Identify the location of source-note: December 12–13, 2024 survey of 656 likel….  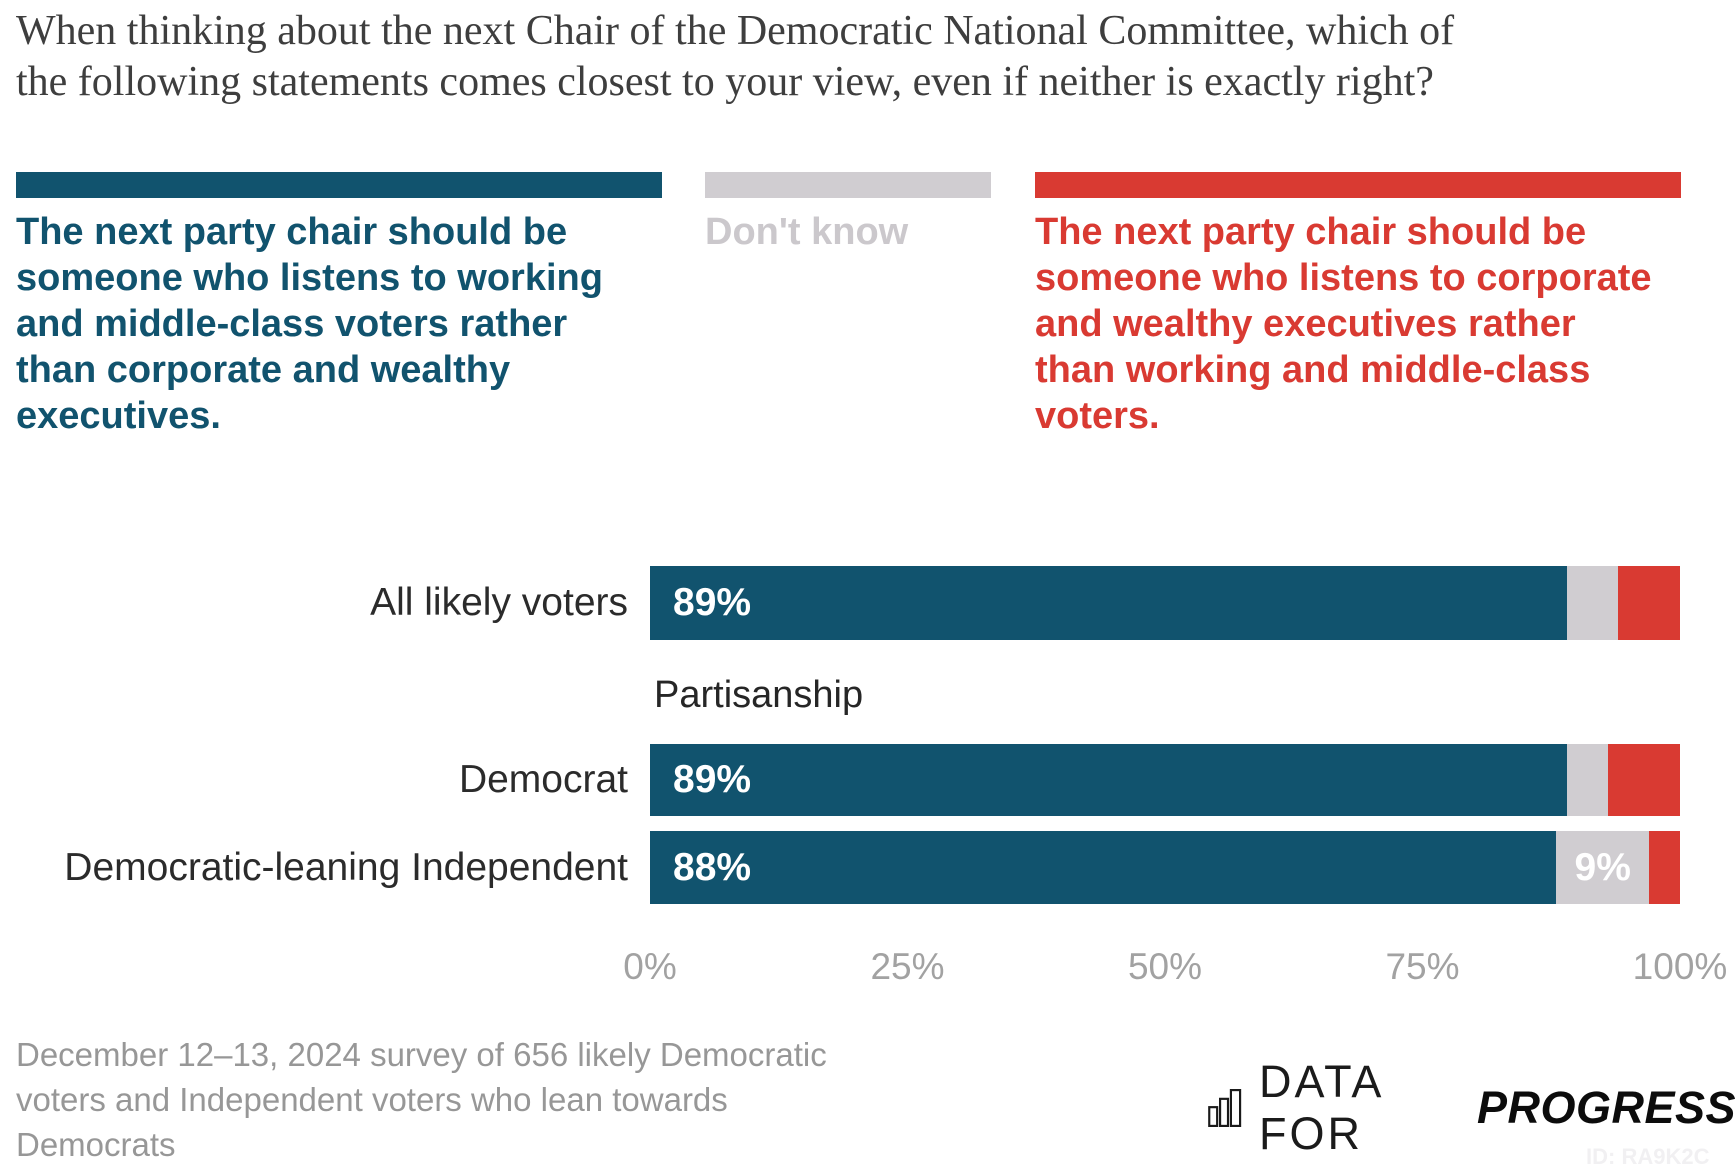
(421, 1099).